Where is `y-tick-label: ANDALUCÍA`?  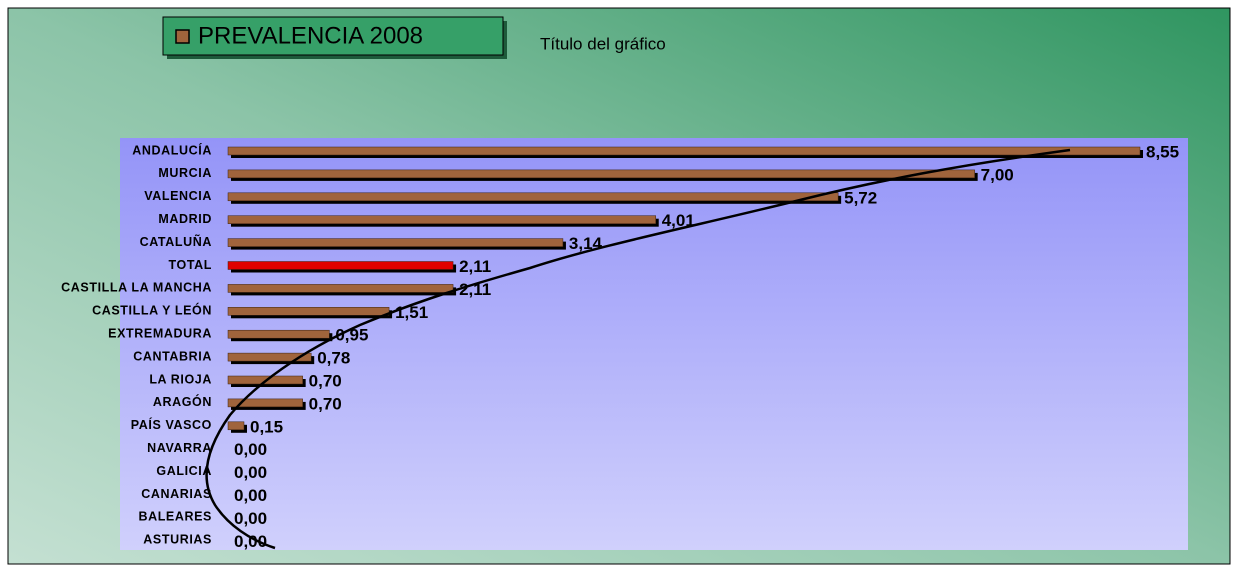
y-tick-label: ANDALUCÍA is located at coordinates (172, 149).